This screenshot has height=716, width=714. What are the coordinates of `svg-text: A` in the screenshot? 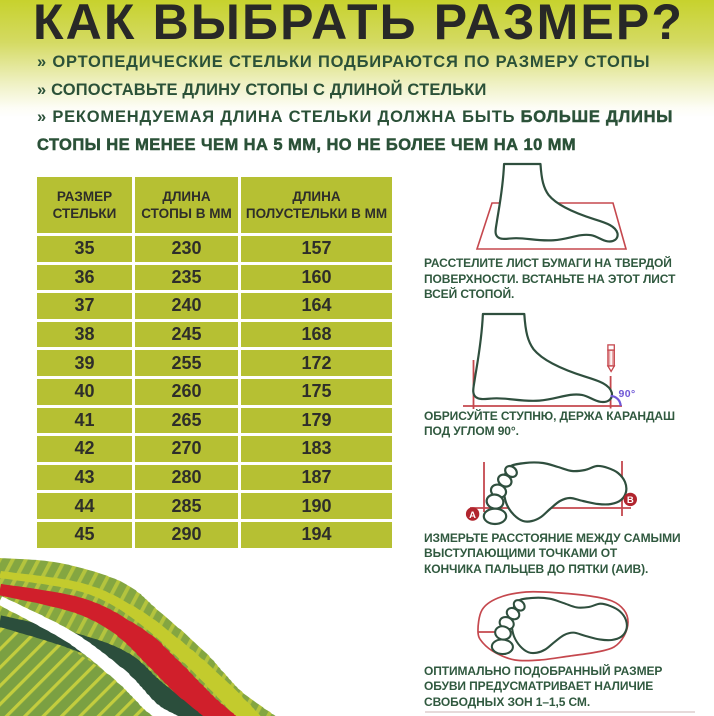 It's located at (472, 515).